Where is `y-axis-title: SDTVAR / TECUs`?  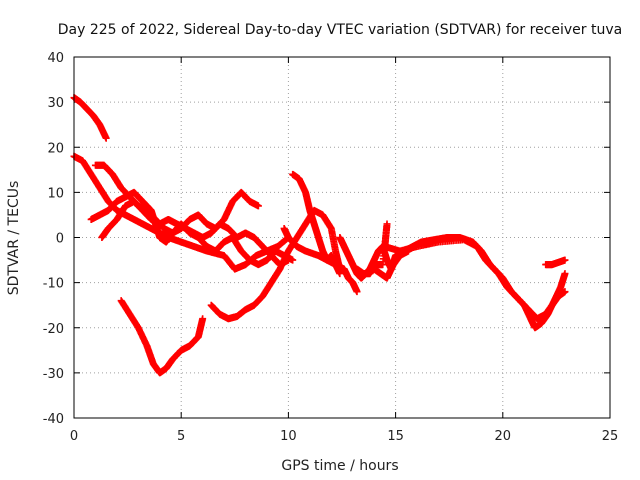 y-axis-title: SDTVAR / TECUs is located at coordinates (14, 238).